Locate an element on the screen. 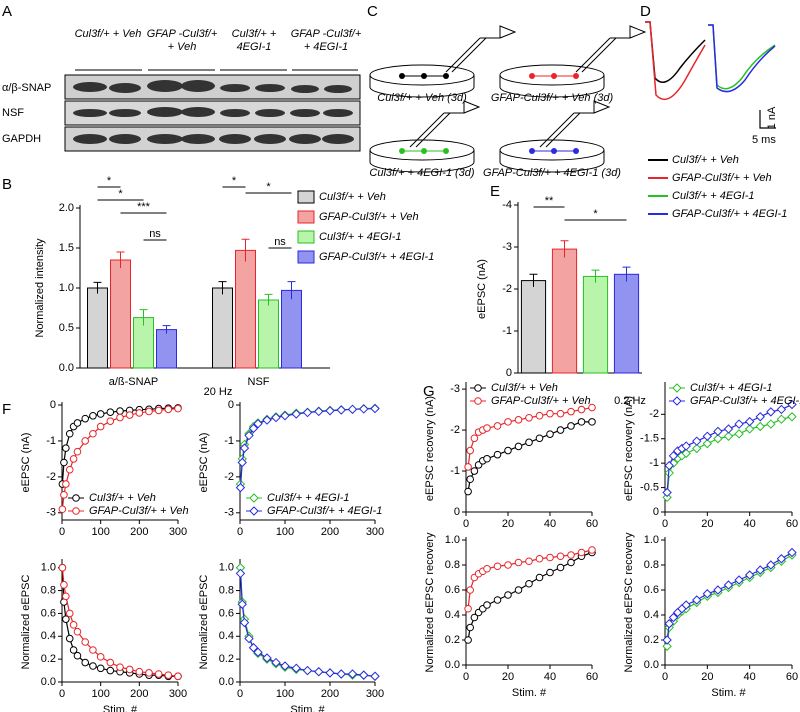 This screenshot has width=800, height=712. dish is located at coordinates (573, 61).